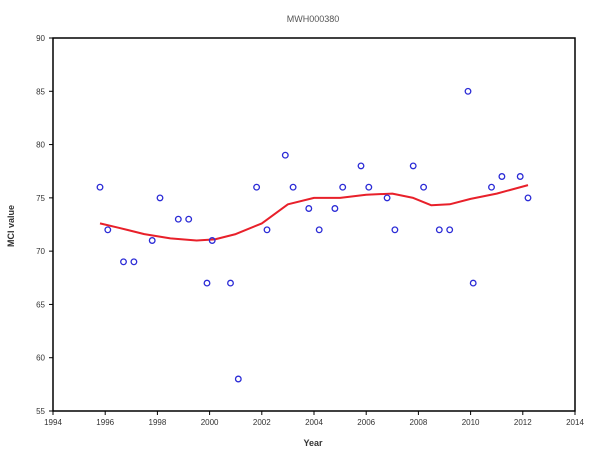 The image size is (599, 457). What do you see at coordinates (210, 422) in the screenshot?
I see `x-tick-label: 2000` at bounding box center [210, 422].